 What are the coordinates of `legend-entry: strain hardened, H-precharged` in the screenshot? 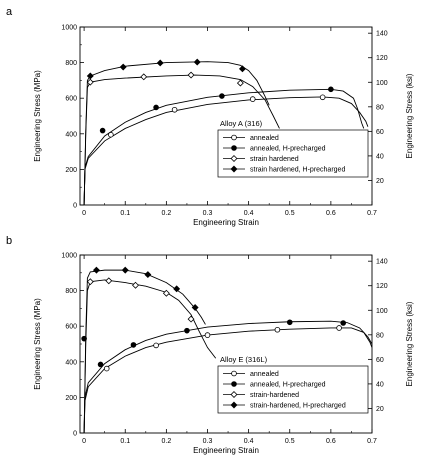 It's located at (297, 170).